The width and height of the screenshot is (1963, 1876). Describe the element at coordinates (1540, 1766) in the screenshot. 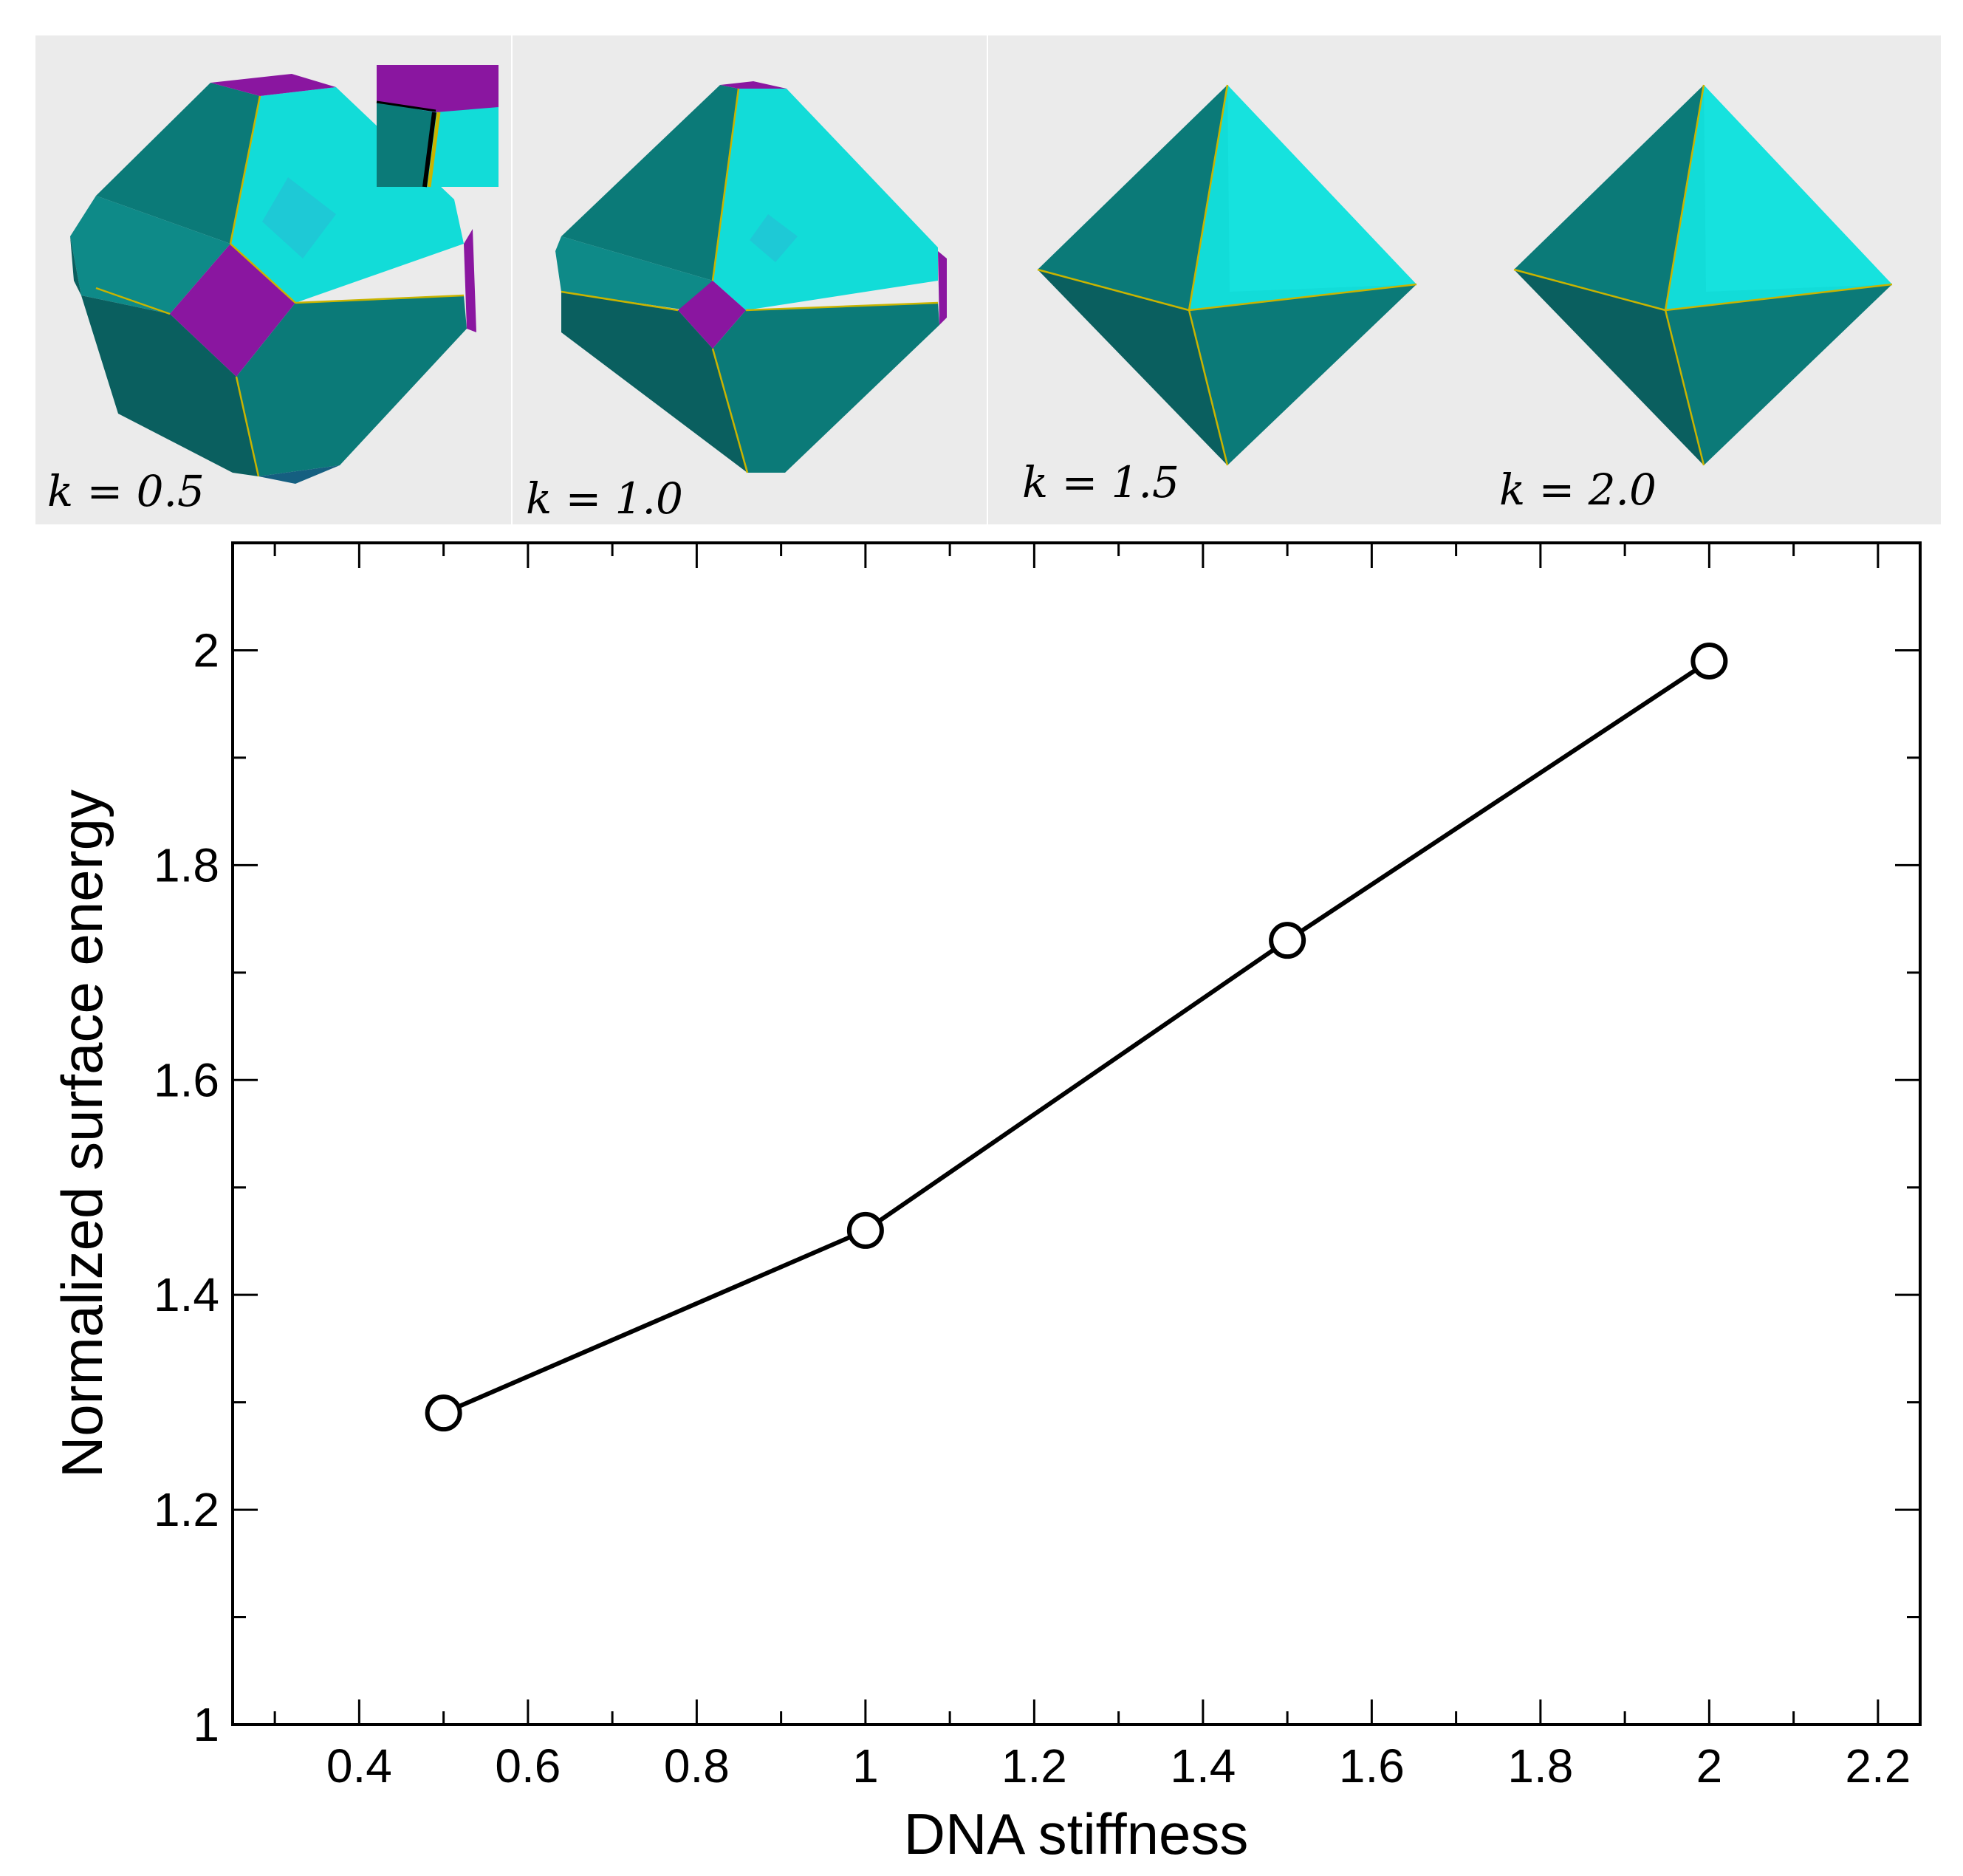

I see `x-tick-label: 1.8` at that location.